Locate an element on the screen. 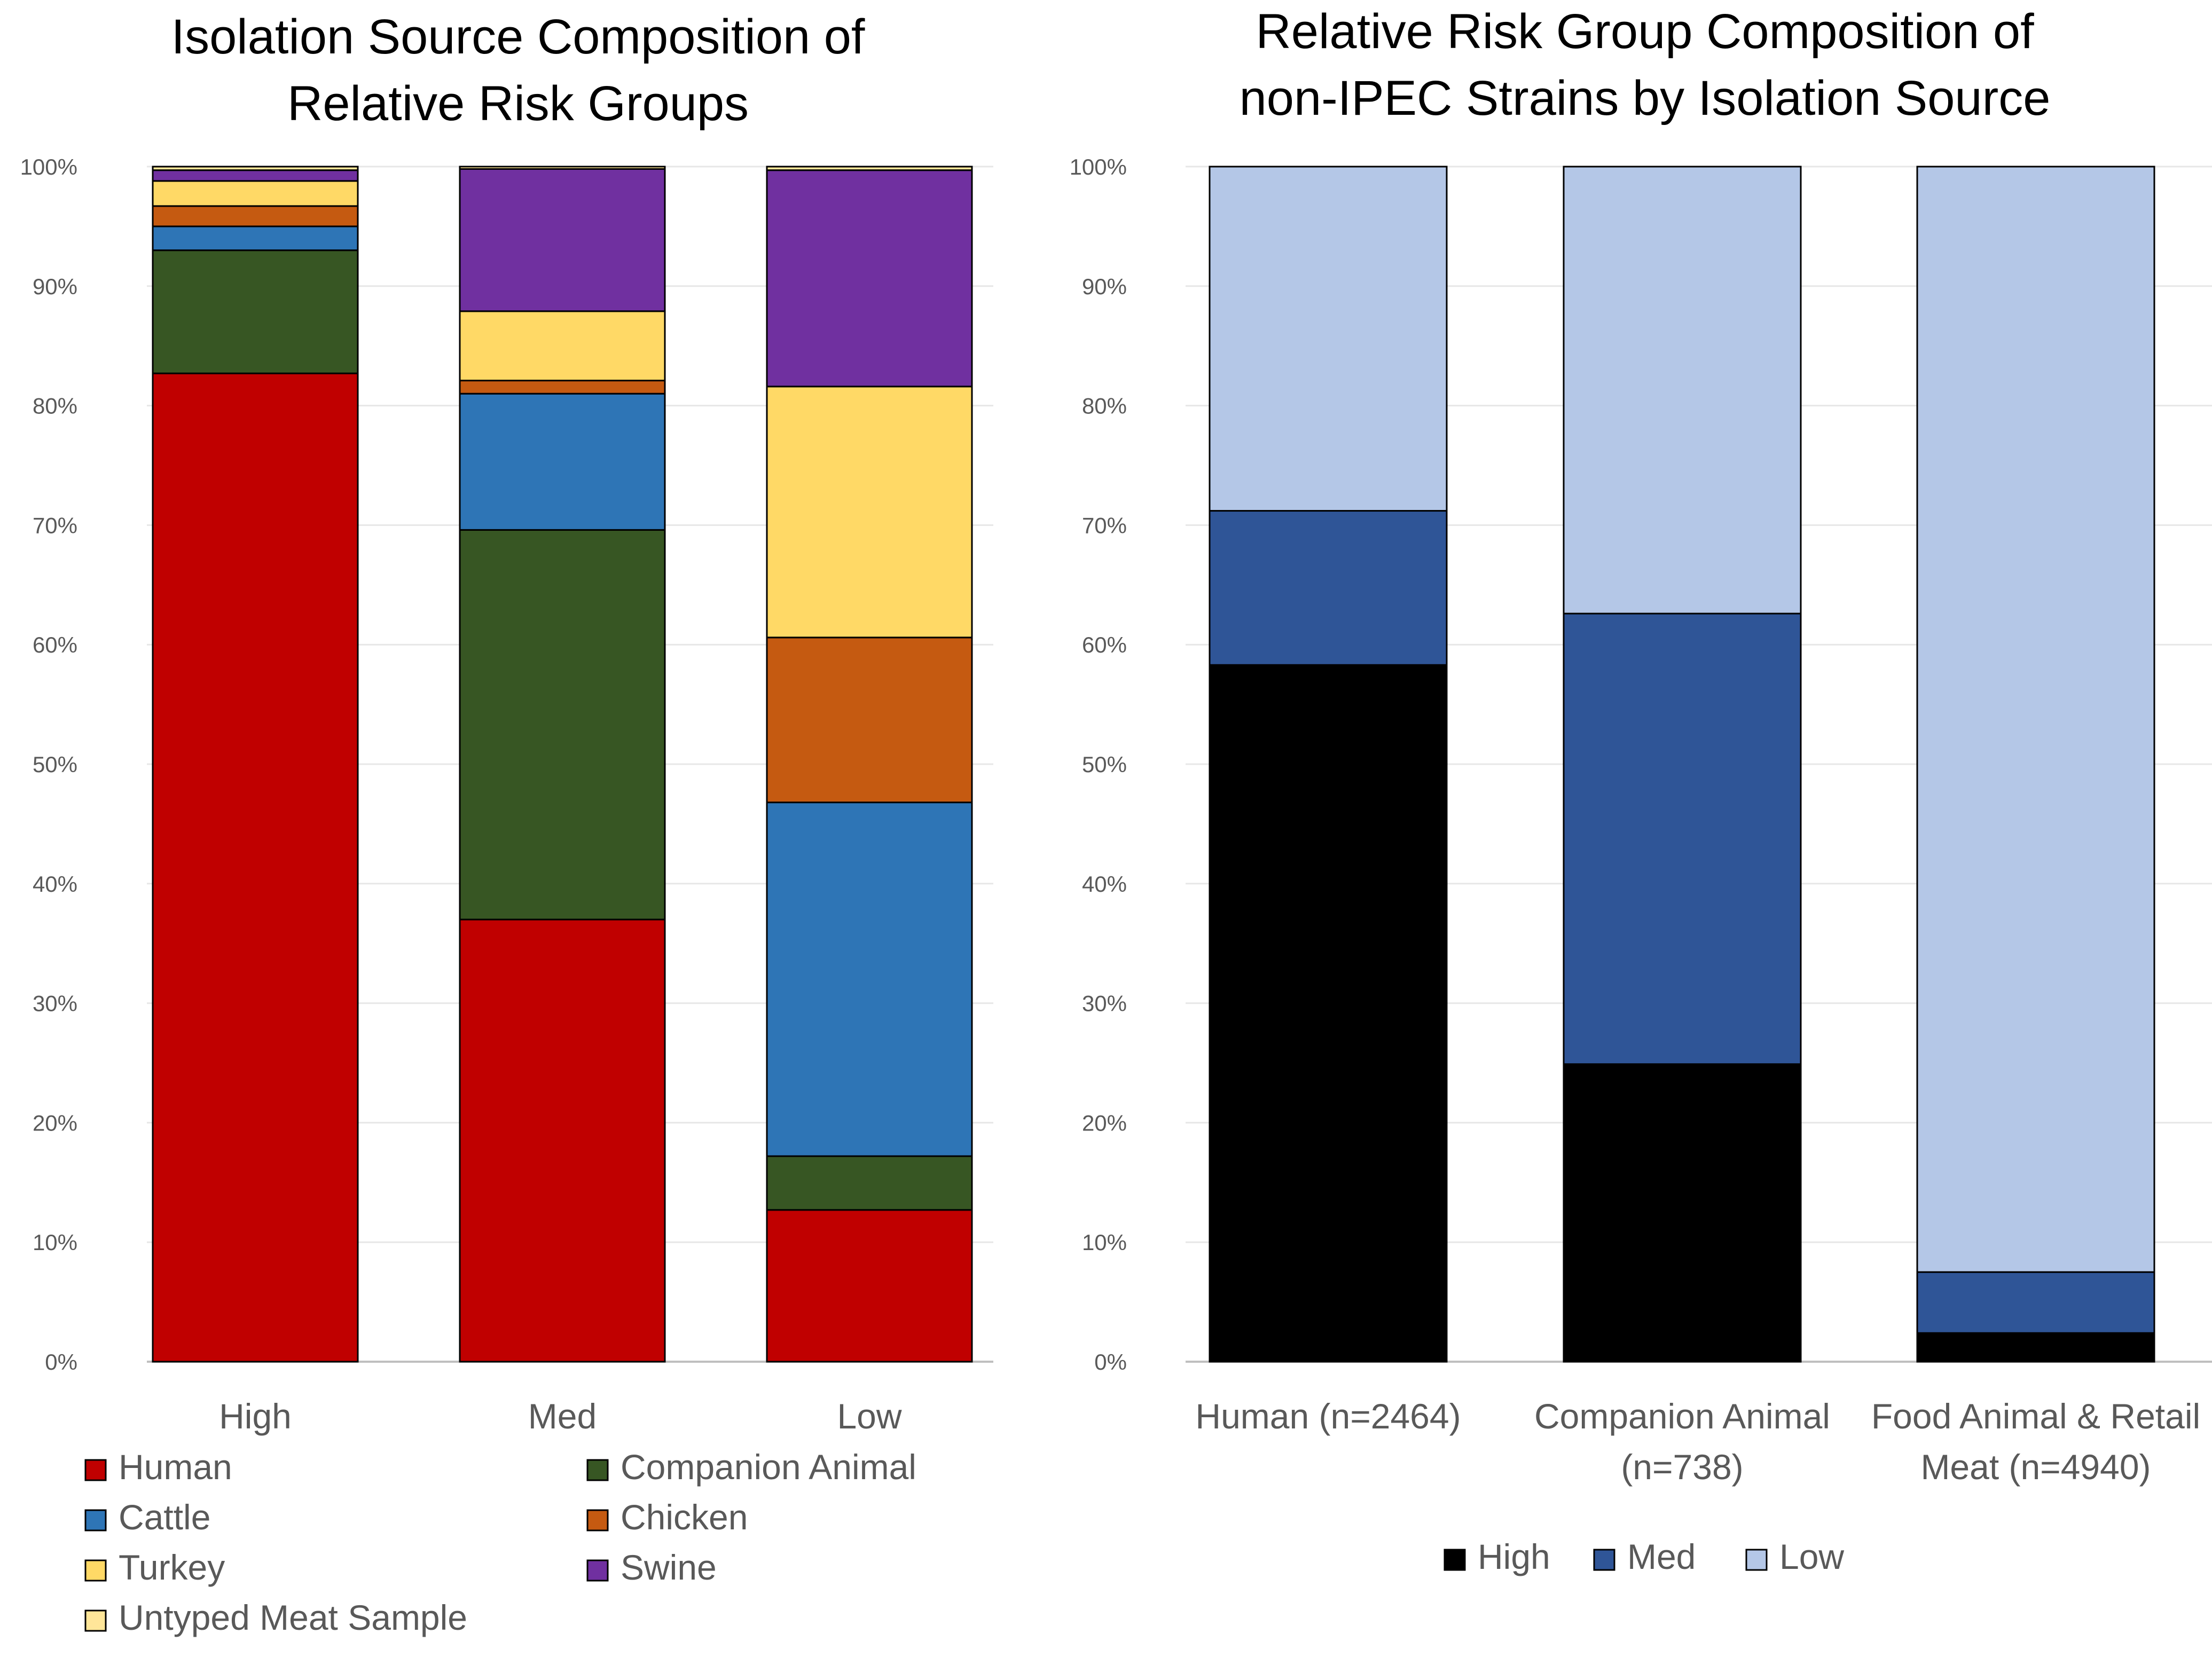 Image resolution: width=2212 pixels, height=1657 pixels. legend-label: Untyped Meat Sample is located at coordinates (293, 1617).